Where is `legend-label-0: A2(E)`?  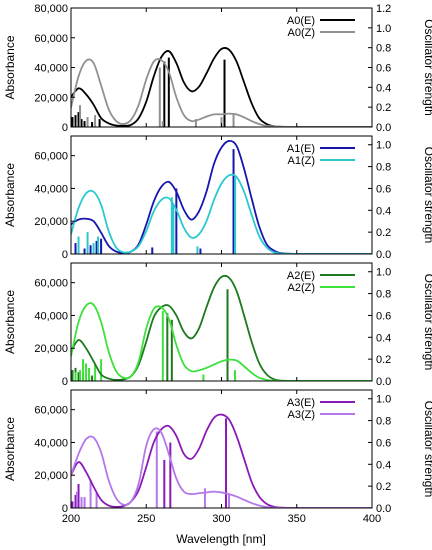
legend-label-0: A2(E) is located at coordinates (301, 276).